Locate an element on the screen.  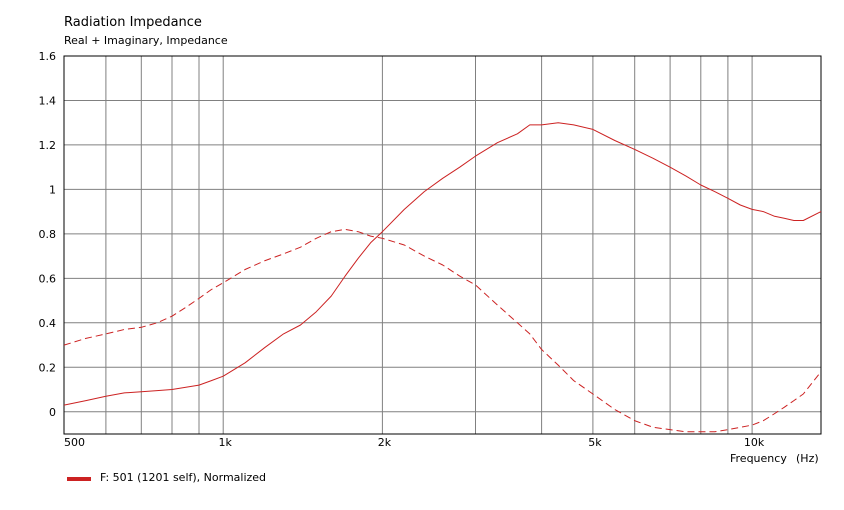
y-tick-label: 1.6 is located at coordinates (48, 56).